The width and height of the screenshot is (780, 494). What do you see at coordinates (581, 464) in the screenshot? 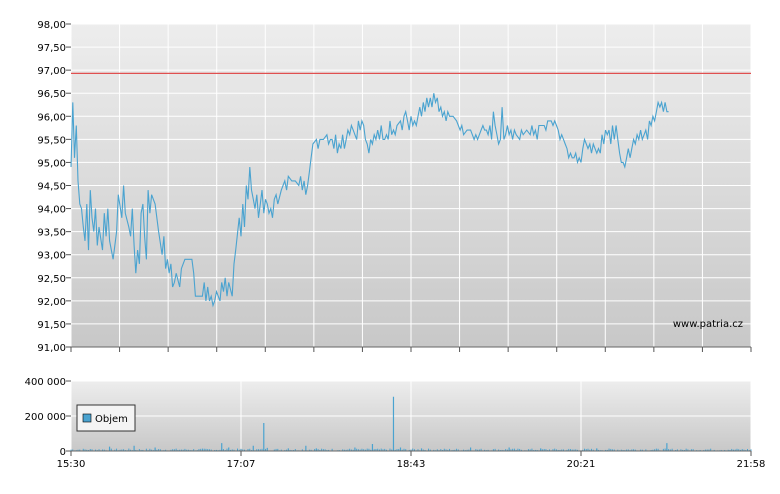
I see `volume-x-tick-label: 20:21` at bounding box center [581, 464].